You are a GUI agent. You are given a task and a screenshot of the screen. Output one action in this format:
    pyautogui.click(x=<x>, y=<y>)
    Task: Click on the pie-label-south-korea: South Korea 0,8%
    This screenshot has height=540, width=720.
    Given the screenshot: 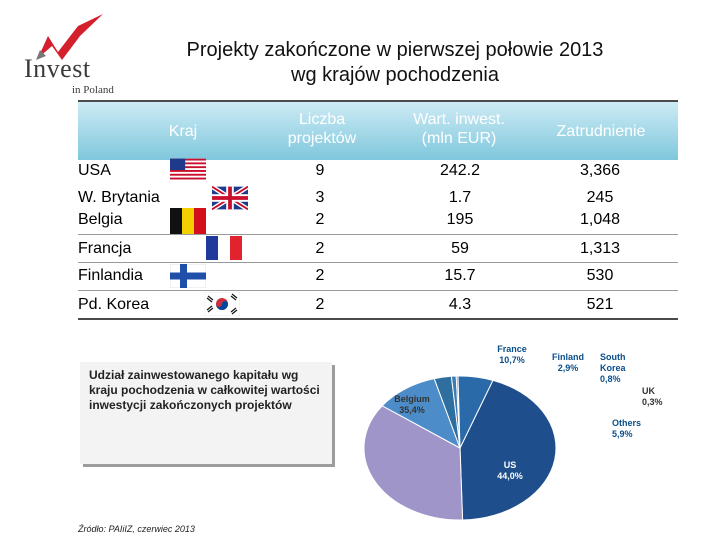 What is the action you would take?
    pyautogui.click(x=613, y=368)
    